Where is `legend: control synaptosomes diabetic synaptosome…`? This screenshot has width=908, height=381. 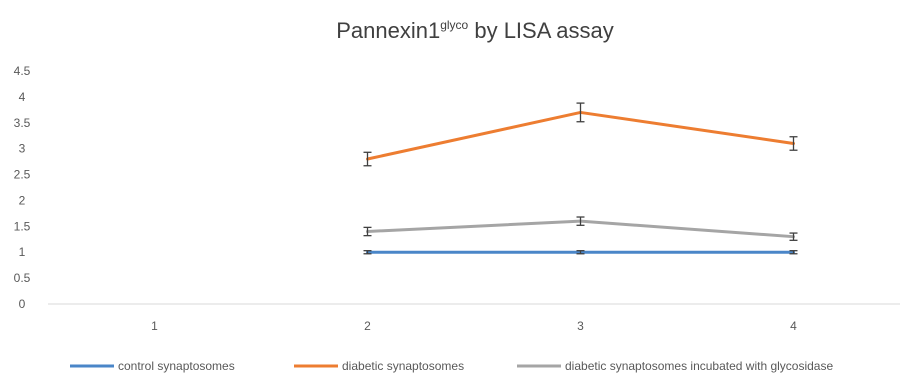 legend: control synaptosomes diabetic synaptosome… is located at coordinates (451, 366).